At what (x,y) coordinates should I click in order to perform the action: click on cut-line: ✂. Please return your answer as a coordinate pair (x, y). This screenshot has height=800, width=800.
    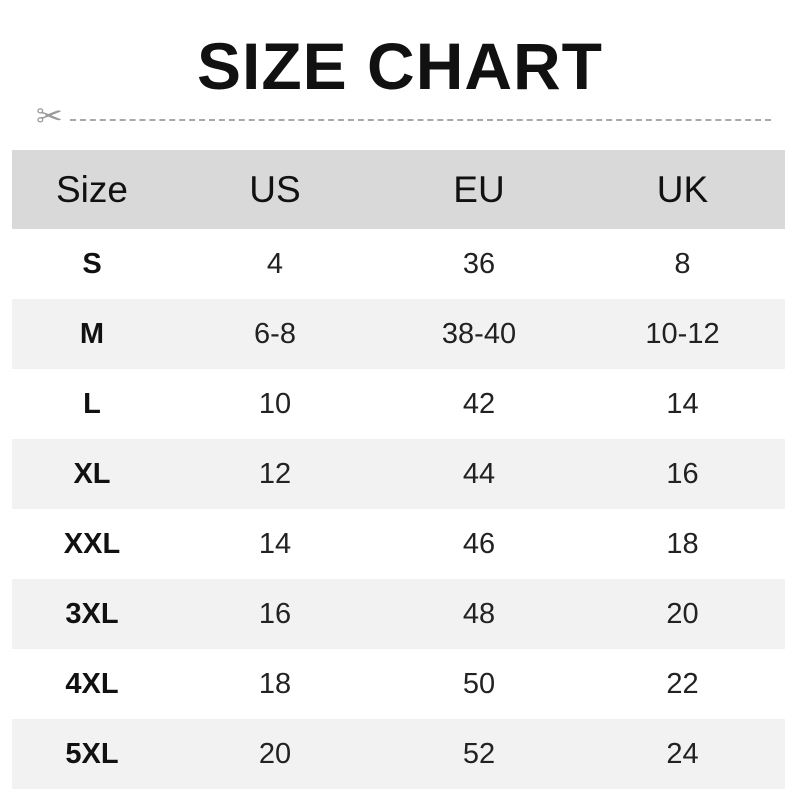
    Looking at the image, I should click on (403, 116).